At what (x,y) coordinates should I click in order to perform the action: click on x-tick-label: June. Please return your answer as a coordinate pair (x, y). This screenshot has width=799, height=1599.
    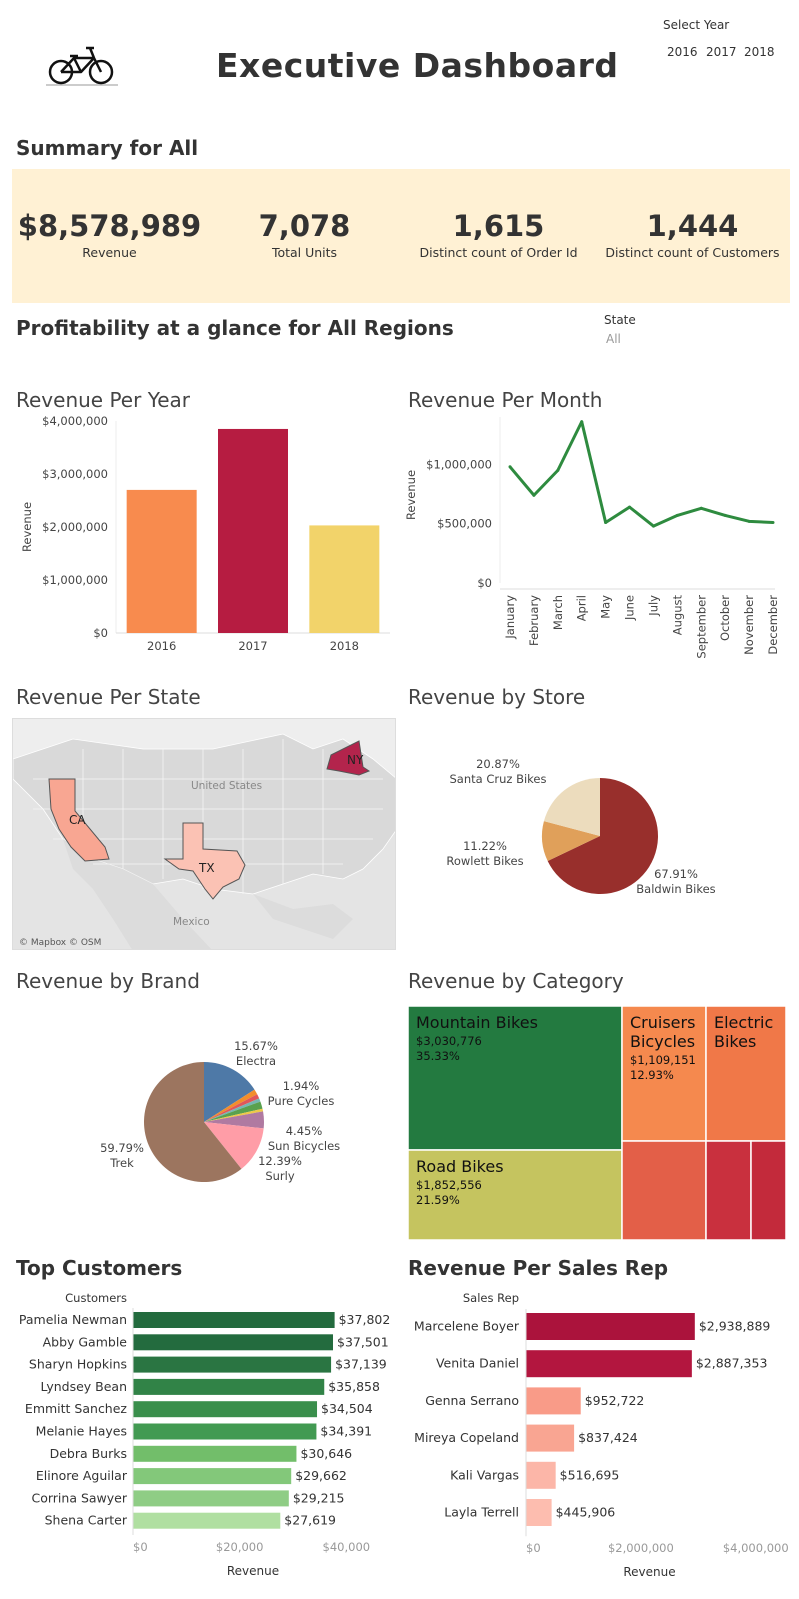
    Looking at the image, I should click on (630, 608).